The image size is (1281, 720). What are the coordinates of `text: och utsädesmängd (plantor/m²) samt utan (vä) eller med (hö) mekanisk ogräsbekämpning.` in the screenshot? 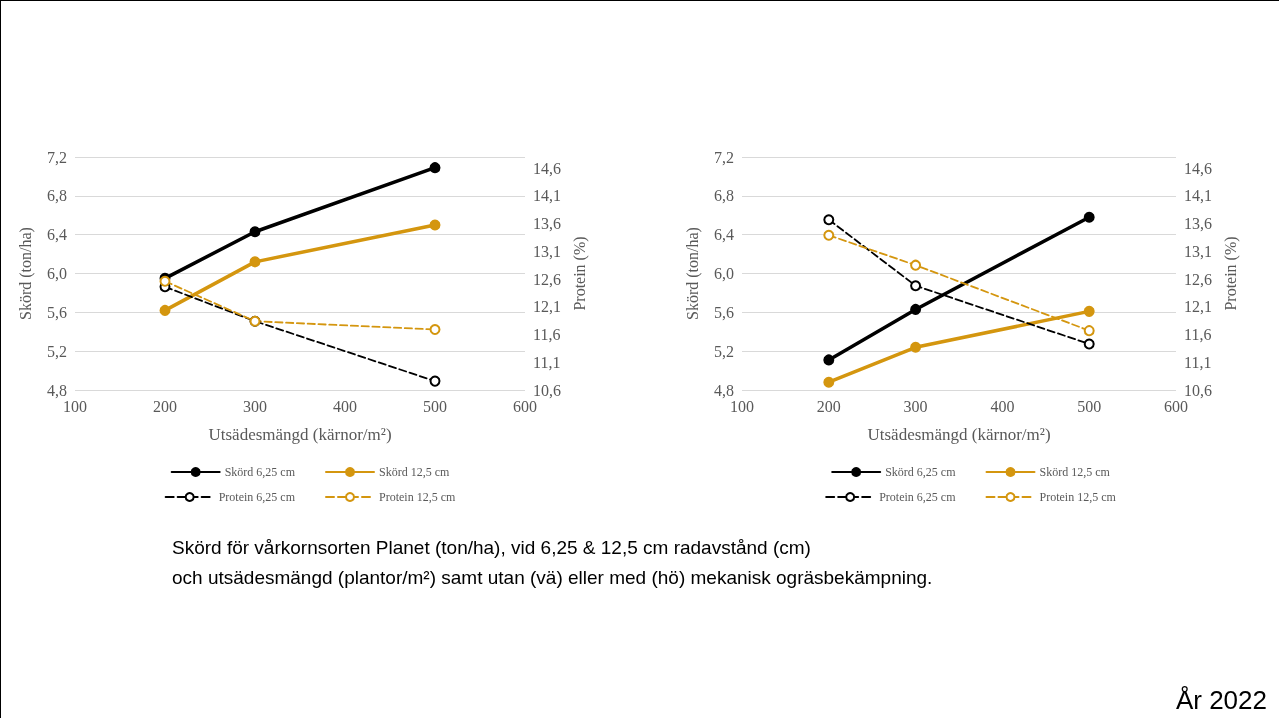 It's located at (552, 578).